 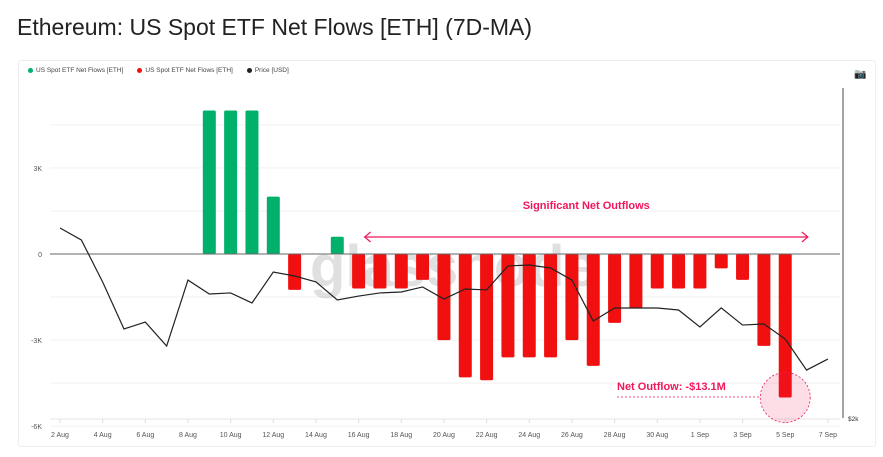 What do you see at coordinates (367, 237) in the screenshot?
I see `arrow-left-icon` at bounding box center [367, 237].